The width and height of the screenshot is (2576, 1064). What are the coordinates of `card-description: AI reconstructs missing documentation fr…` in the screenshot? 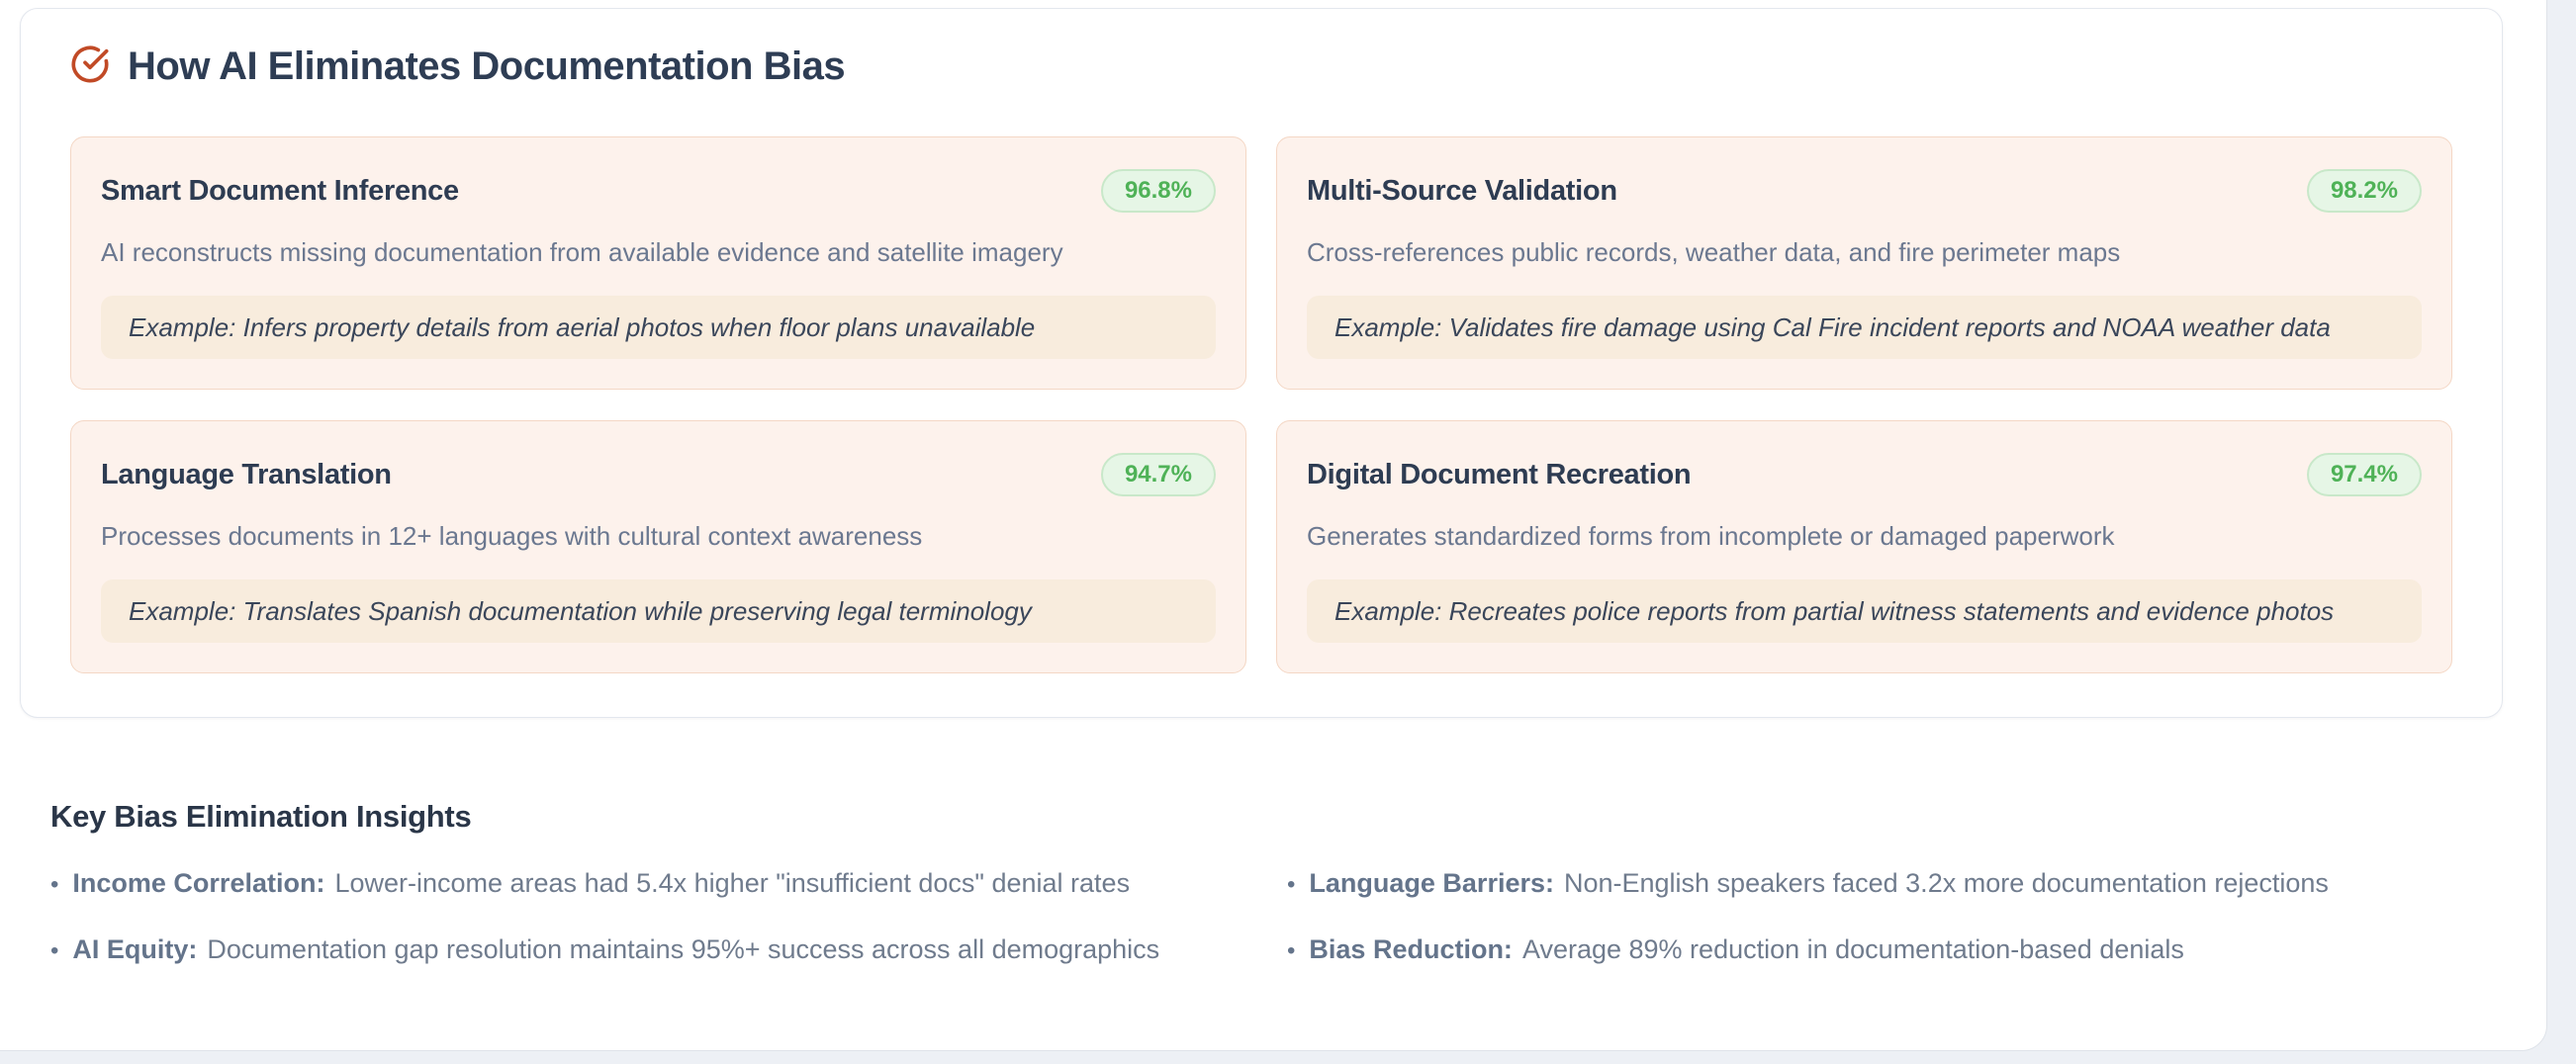 It's located at (582, 252).